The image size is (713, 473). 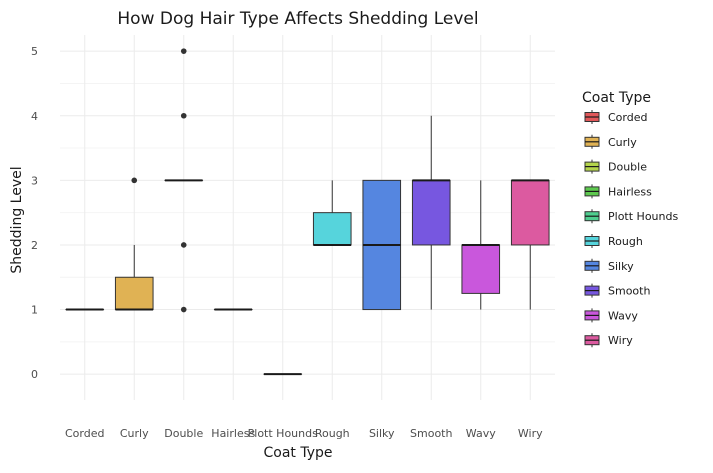 What do you see at coordinates (84, 433) in the screenshot?
I see `x-tick-label: Corded` at bounding box center [84, 433].